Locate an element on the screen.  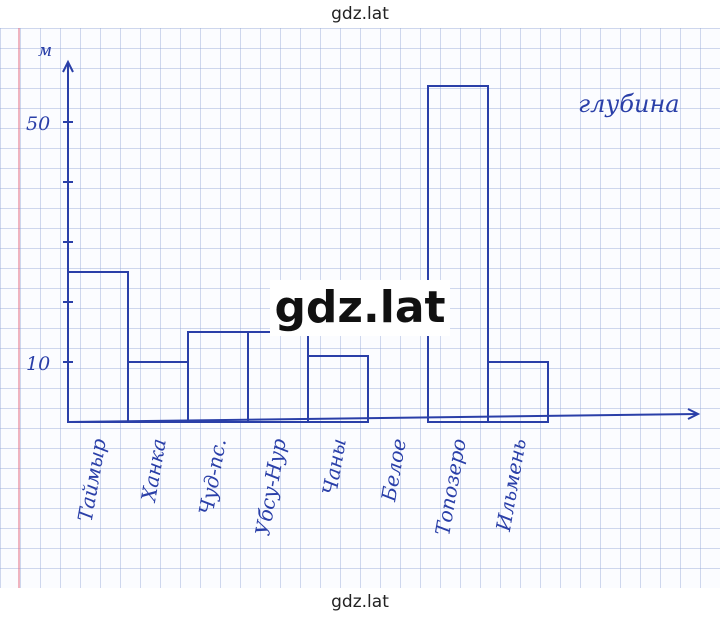
category-label-4: Убсу-Нур is located at coordinates (270, 487).